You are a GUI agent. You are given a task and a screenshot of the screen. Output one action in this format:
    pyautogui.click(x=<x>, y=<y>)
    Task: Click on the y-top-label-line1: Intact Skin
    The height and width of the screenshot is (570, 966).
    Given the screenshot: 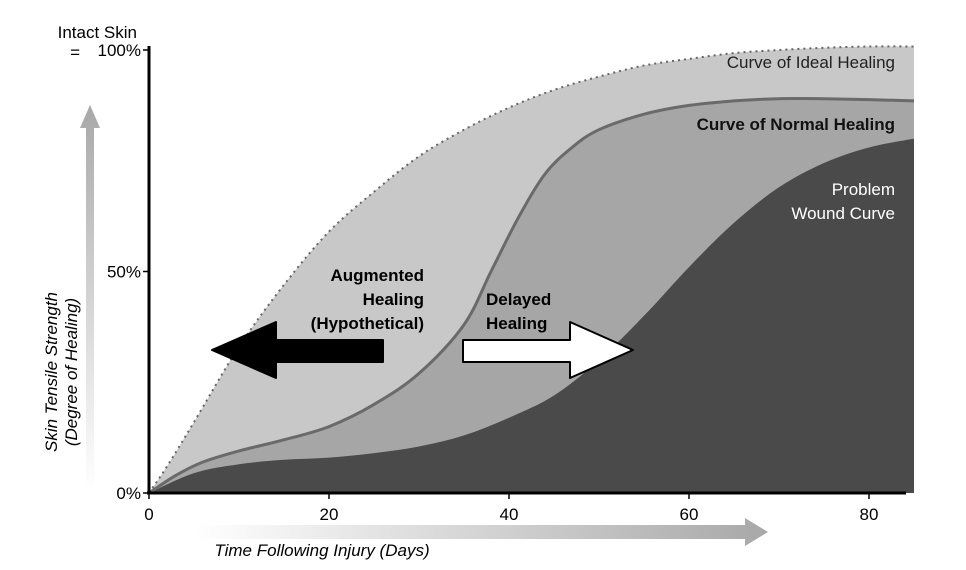 What is the action you would take?
    pyautogui.click(x=97, y=32)
    